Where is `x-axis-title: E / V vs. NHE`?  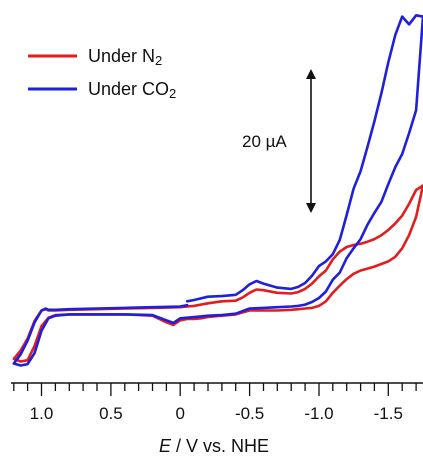 x-axis-title: E / V vs. NHE is located at coordinates (214, 446).